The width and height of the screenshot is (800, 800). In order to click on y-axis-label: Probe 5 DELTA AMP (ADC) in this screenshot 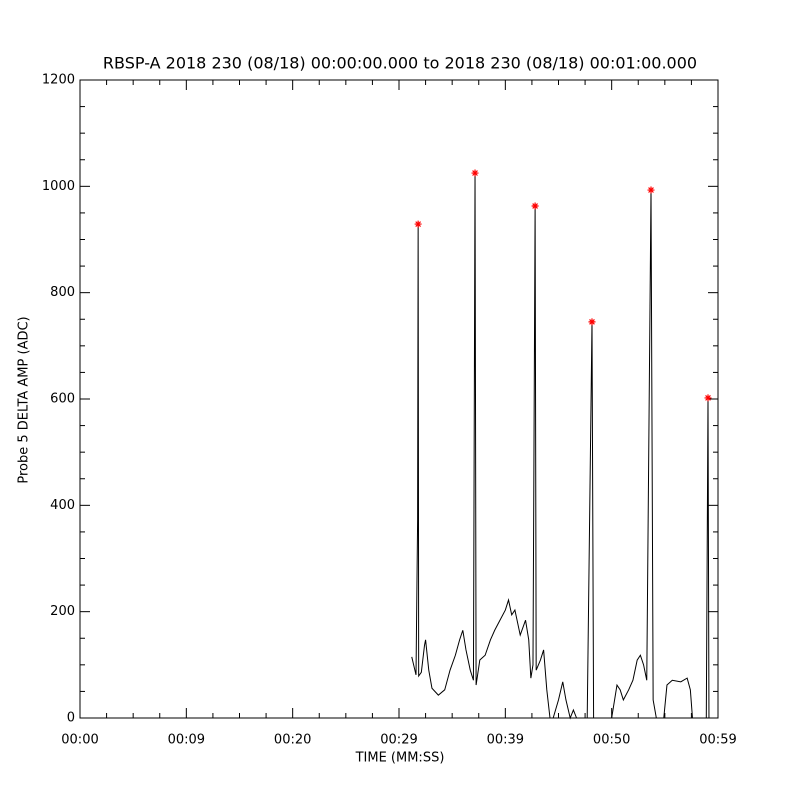, I will do `click(24, 399)`.